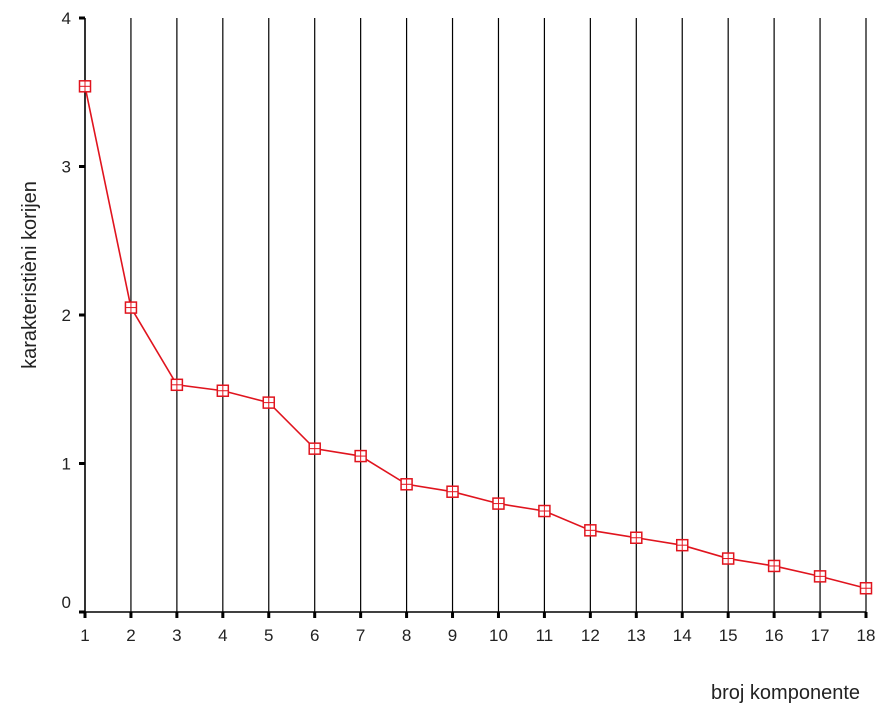 This screenshot has height=715, width=879. What do you see at coordinates (73, 311) in the screenshot?
I see `y-axis-ticks: 0 1 2 3 4` at bounding box center [73, 311].